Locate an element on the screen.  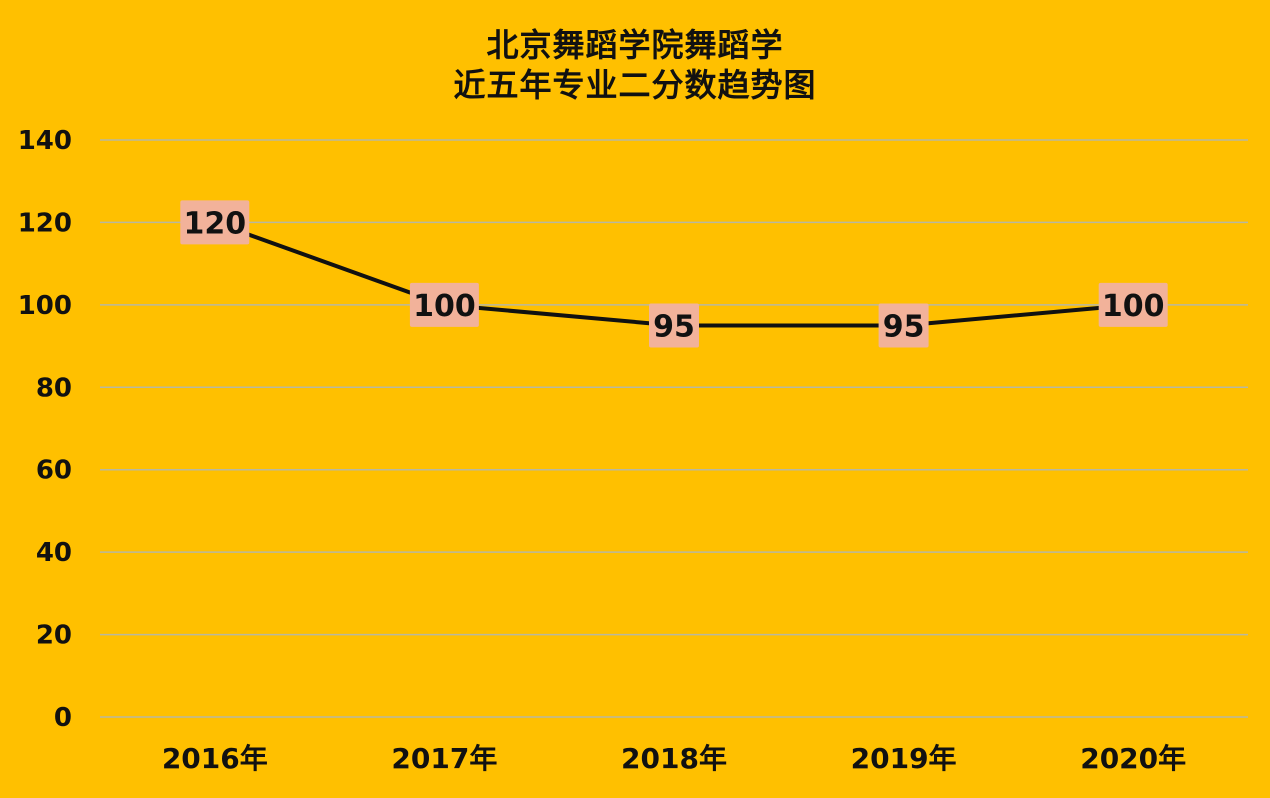
data-label: 120 is located at coordinates (214, 223).